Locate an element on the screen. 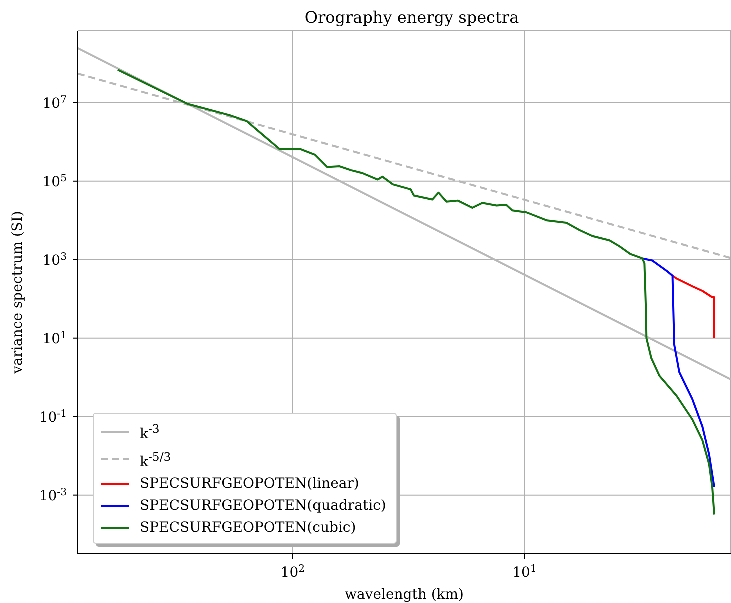 Image resolution: width=731 pixels, height=603 pixels. x-tick-label: 10$^{2}$ is located at coordinates (293, 572).